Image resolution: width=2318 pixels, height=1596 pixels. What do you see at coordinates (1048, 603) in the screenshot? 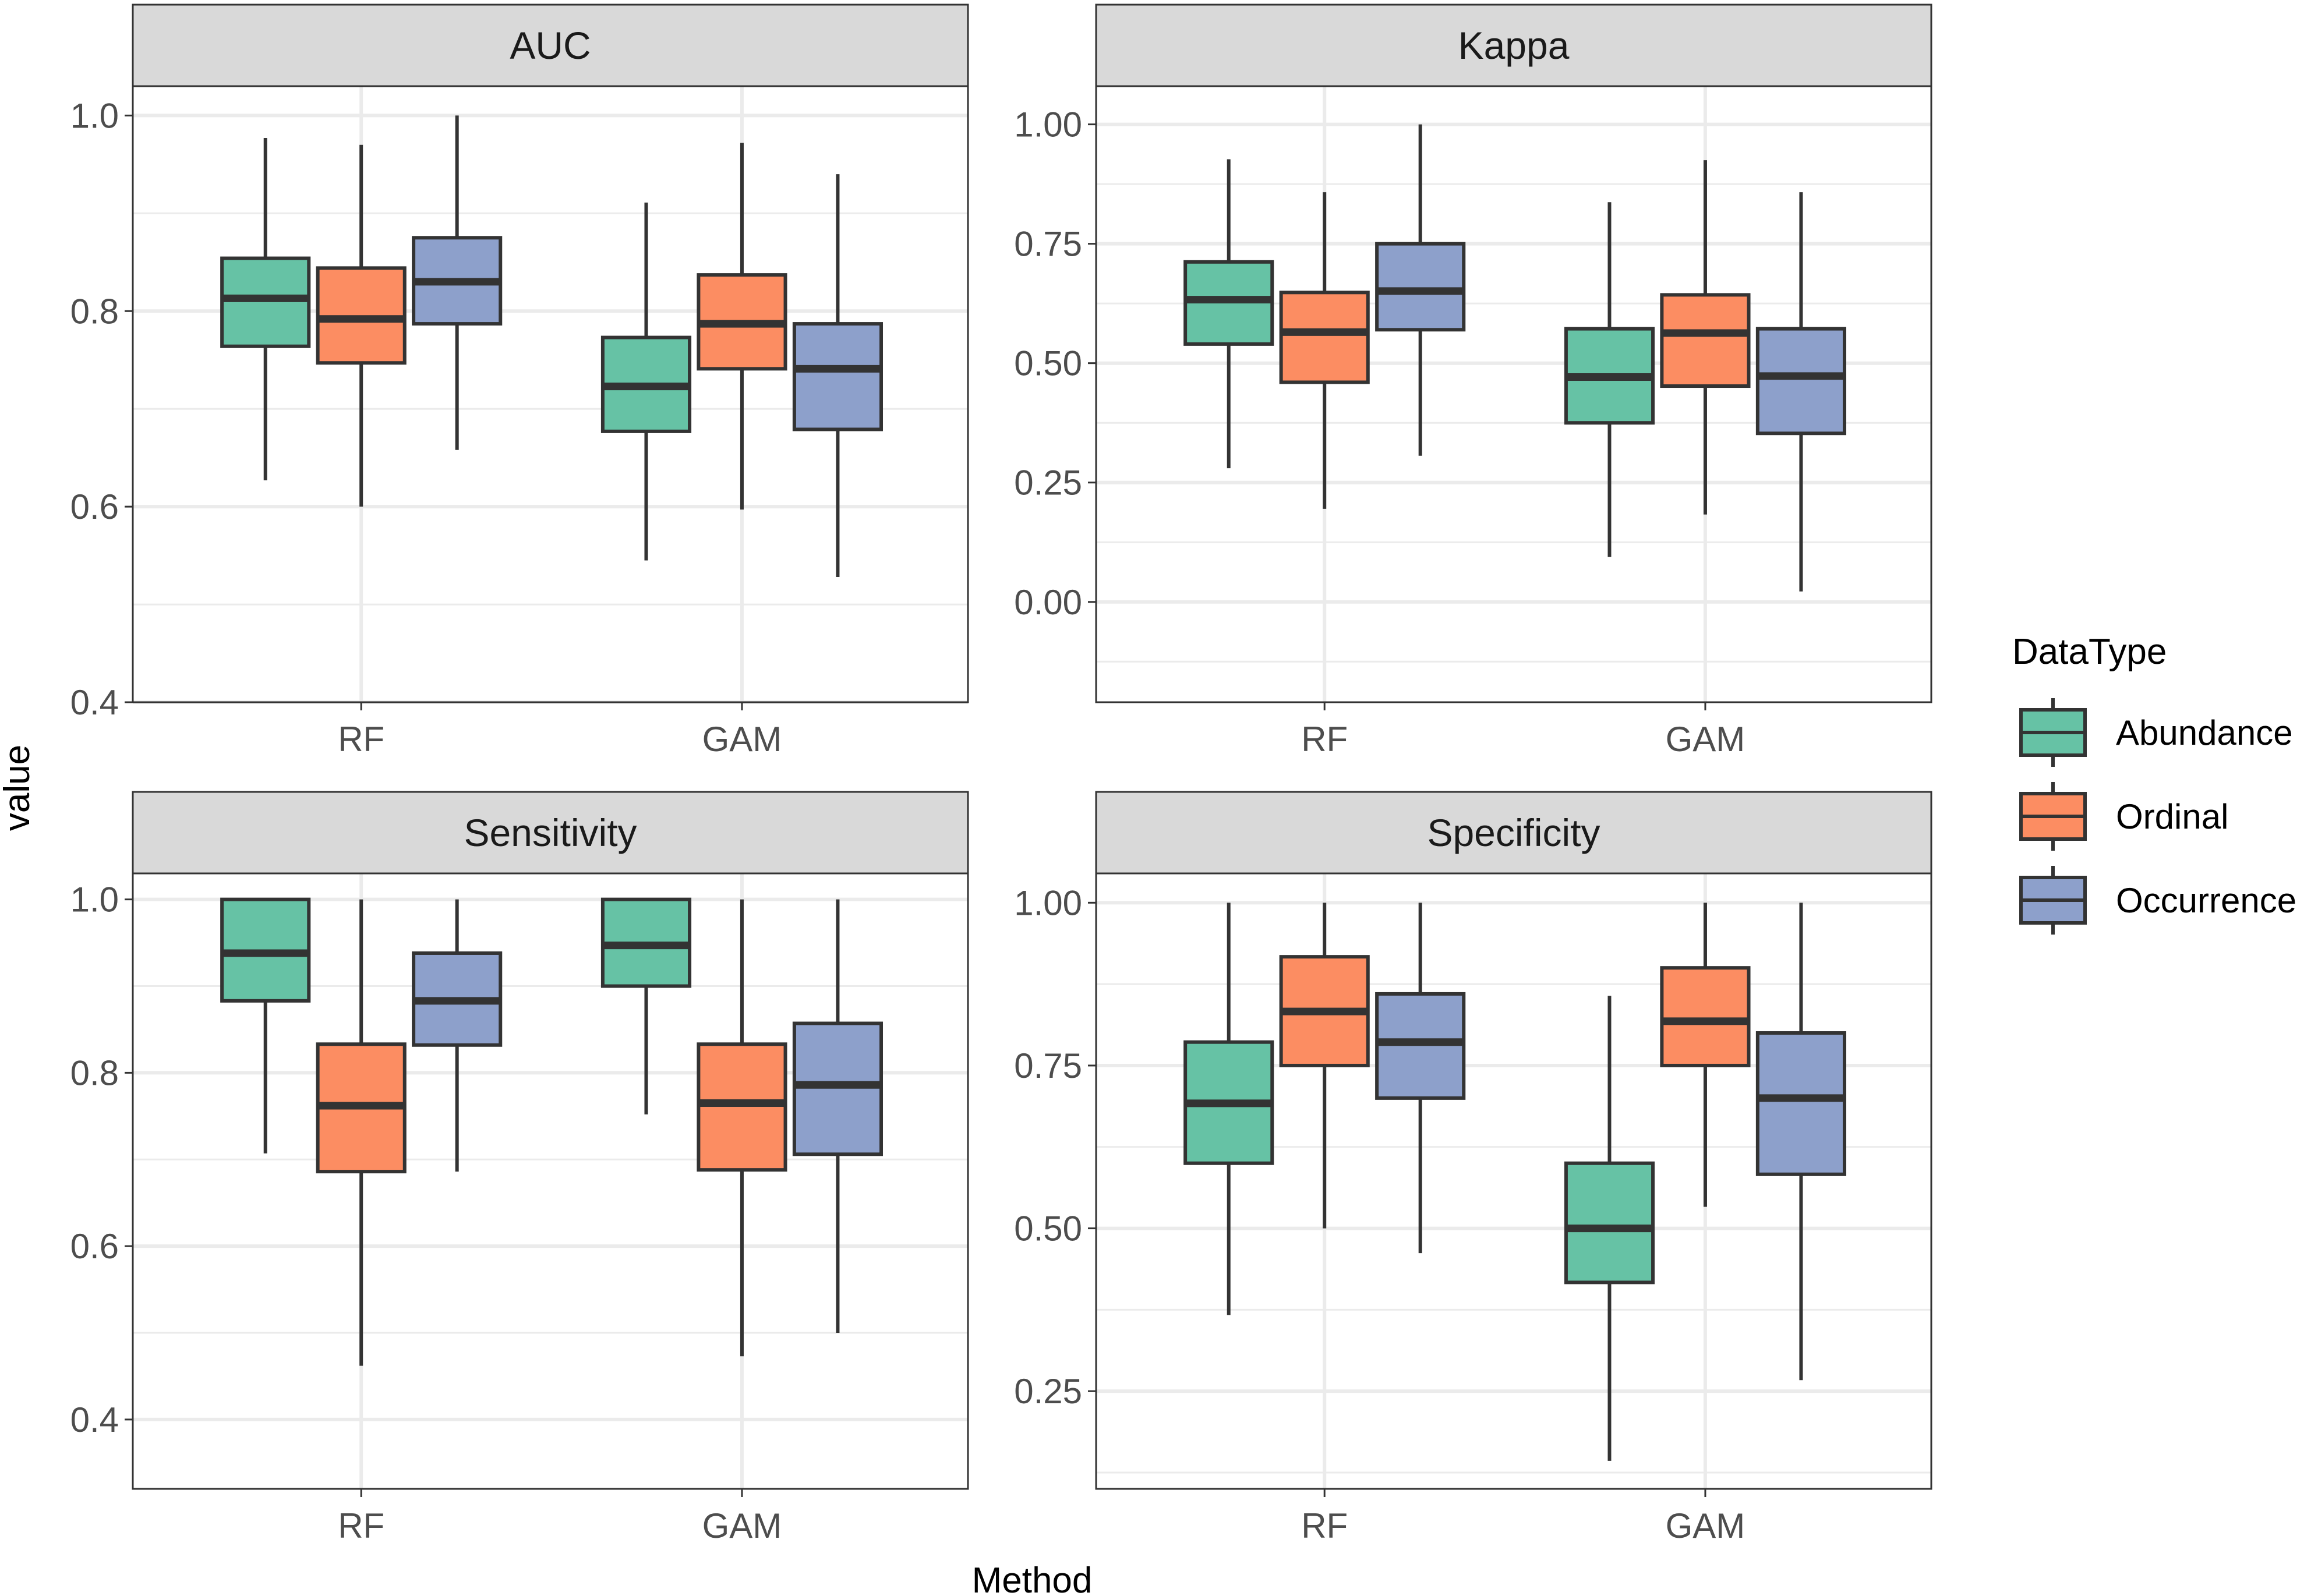
I see `y-tick-label: 0.00` at bounding box center [1048, 603].